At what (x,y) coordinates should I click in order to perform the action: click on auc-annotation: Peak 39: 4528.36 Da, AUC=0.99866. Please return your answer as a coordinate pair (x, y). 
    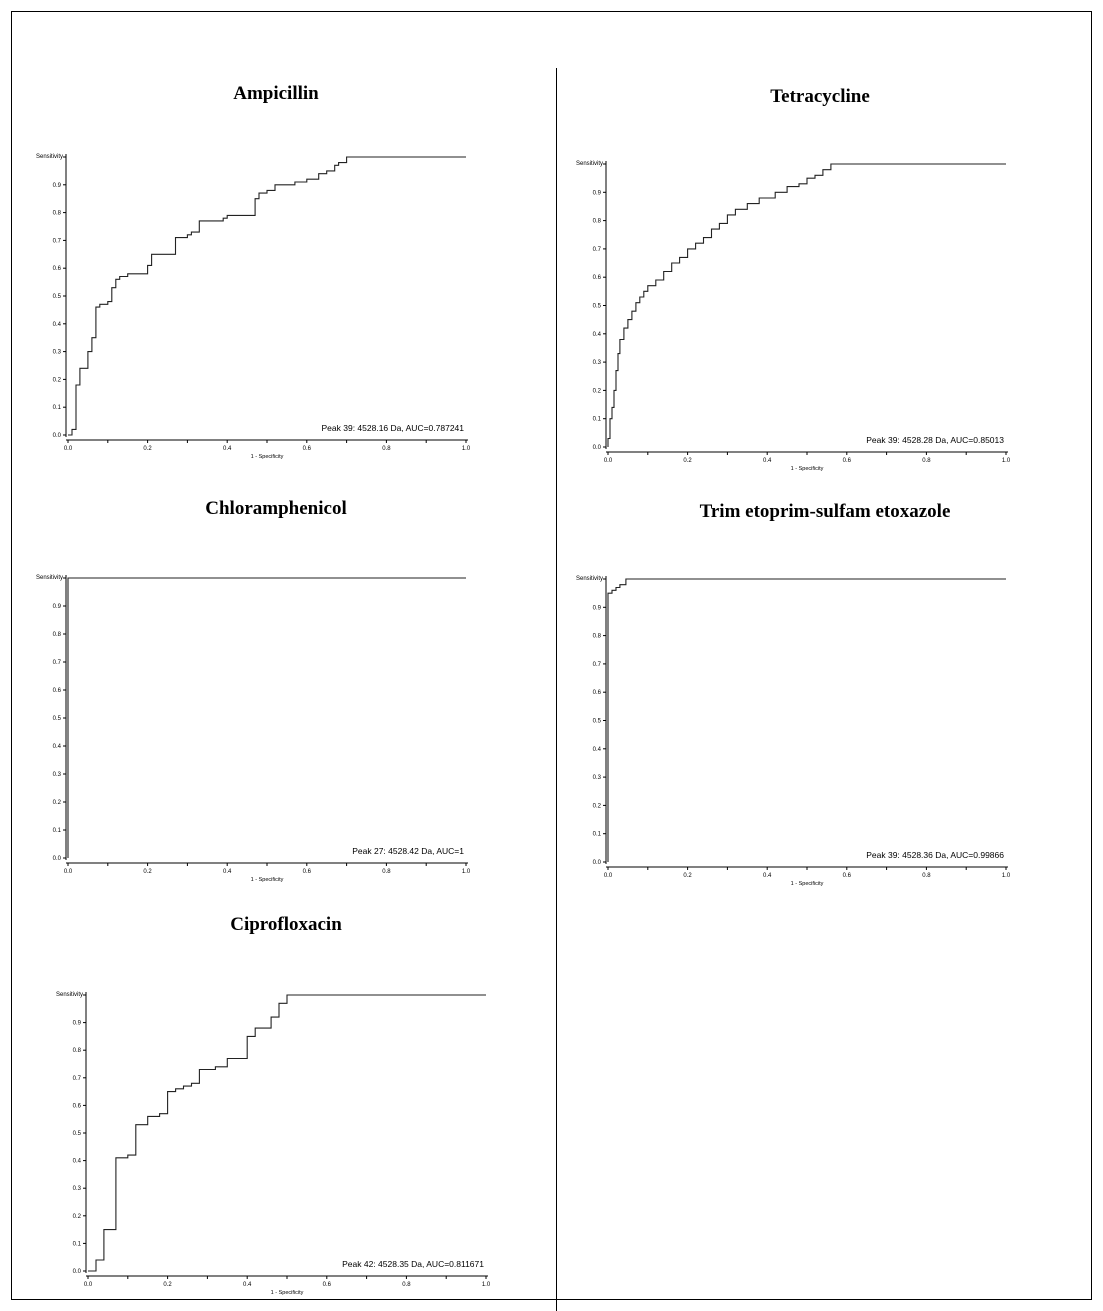
    Looking at the image, I should click on (935, 855).